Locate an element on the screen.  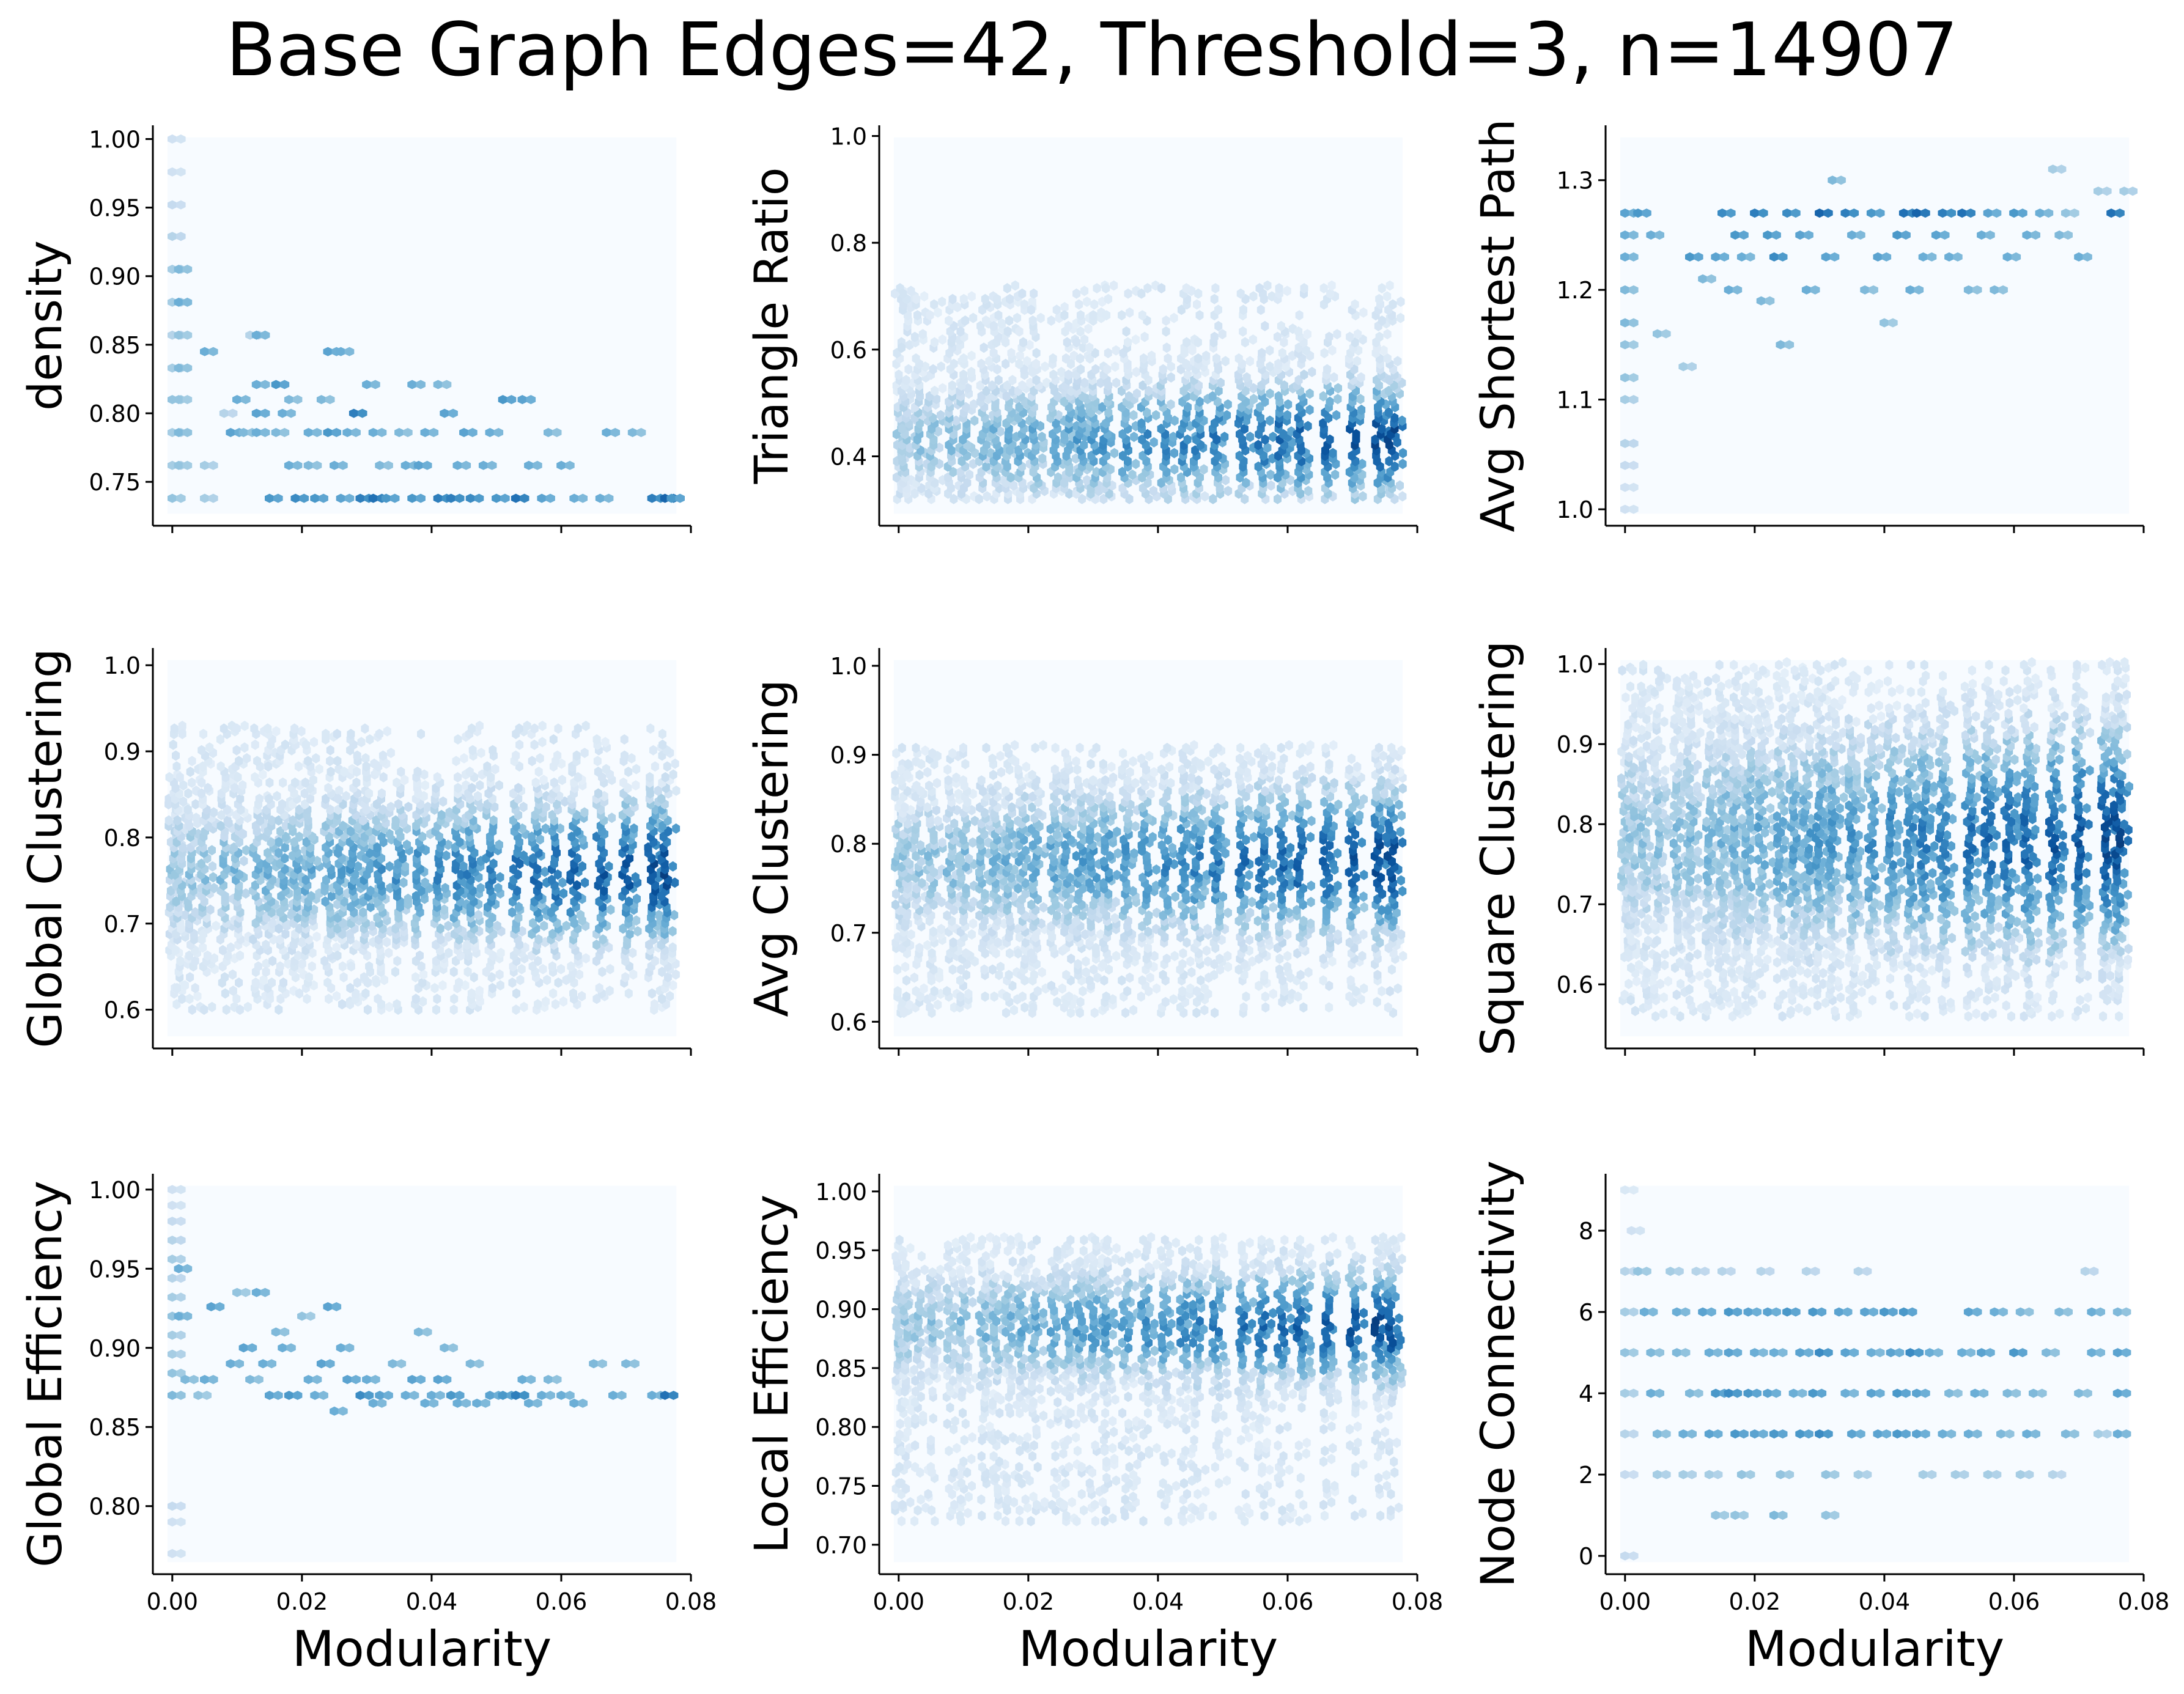
hexbin-background is located at coordinates (1875, 325).